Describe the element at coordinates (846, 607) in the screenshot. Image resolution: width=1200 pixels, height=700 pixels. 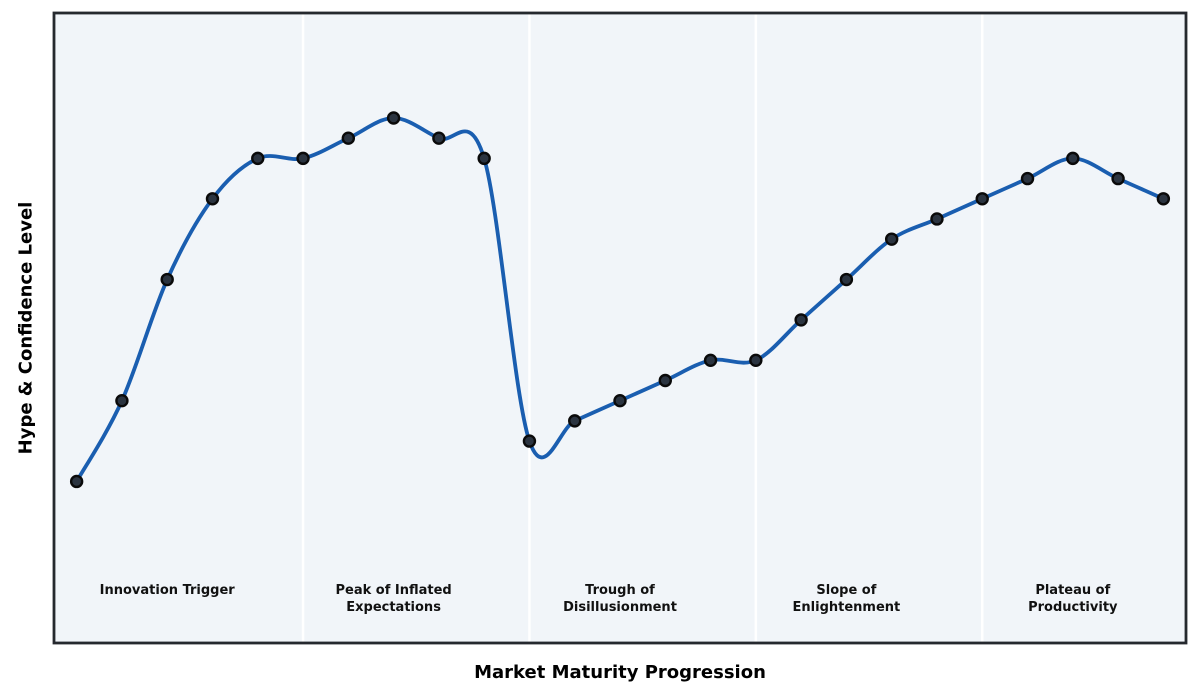
I see `phase-label-line: Enlightenment` at that location.